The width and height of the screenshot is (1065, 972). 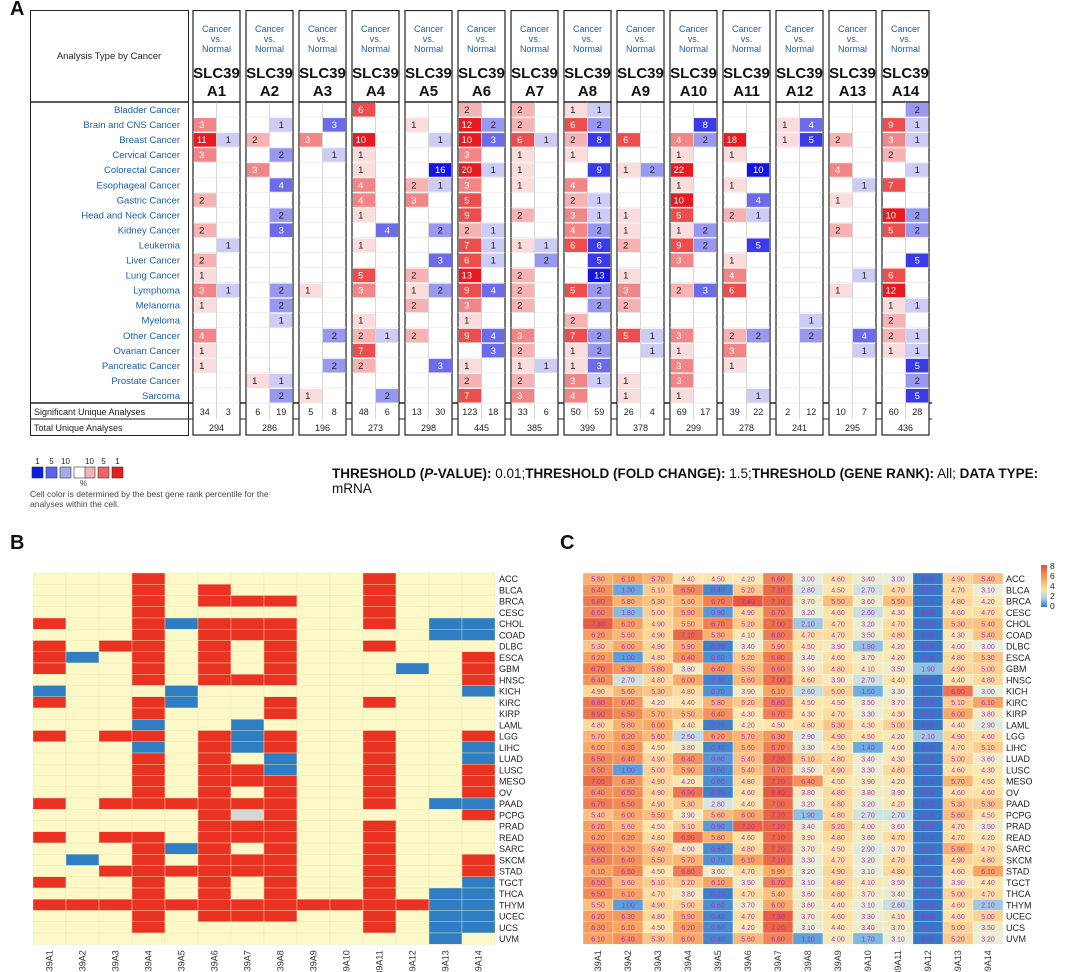 What do you see at coordinates (778, 759) in the screenshot?
I see `heatmap-c-cell-value: 7.20` at bounding box center [778, 759].